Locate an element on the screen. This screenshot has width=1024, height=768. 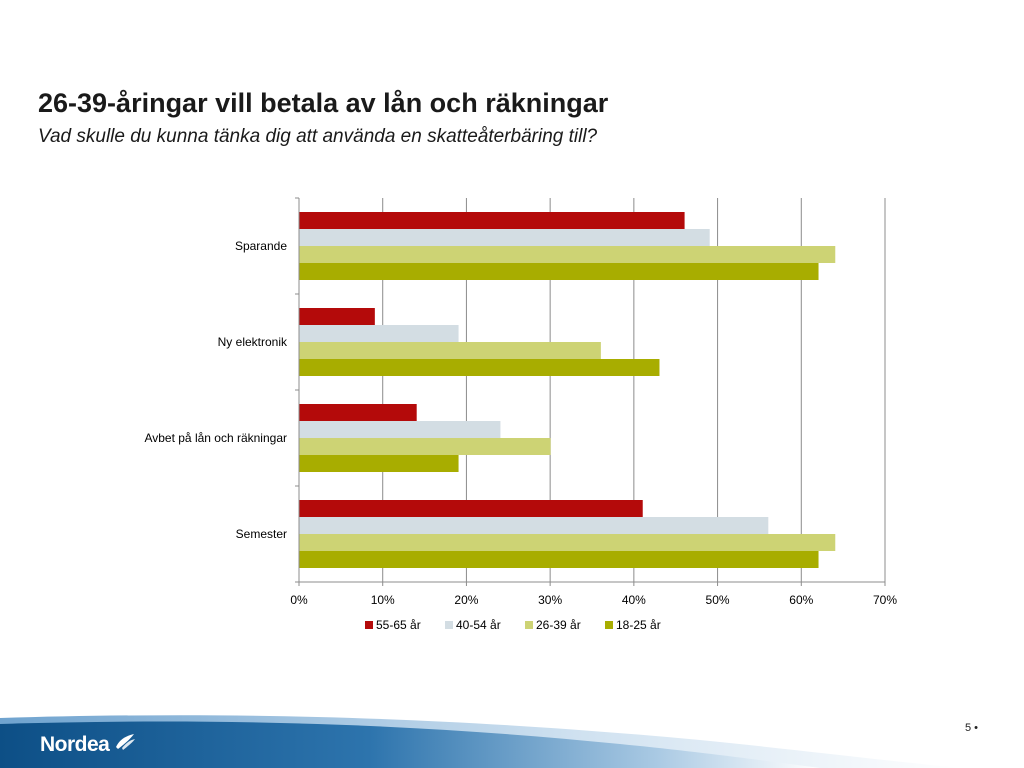
nordea-sail-icon is located at coordinates (125, 742).